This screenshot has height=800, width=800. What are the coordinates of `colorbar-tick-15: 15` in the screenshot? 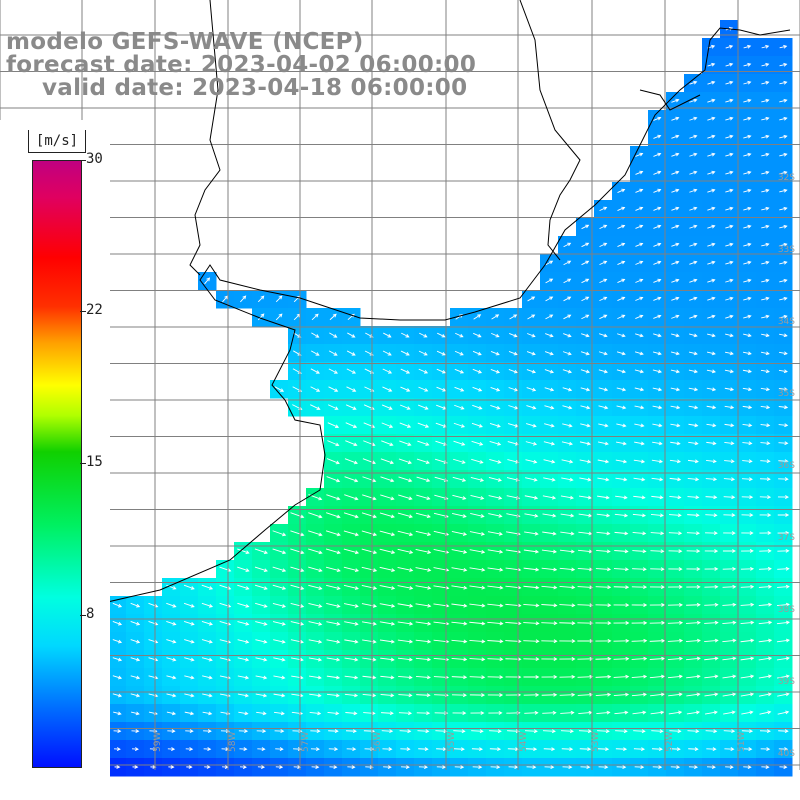 It's located at (94, 462).